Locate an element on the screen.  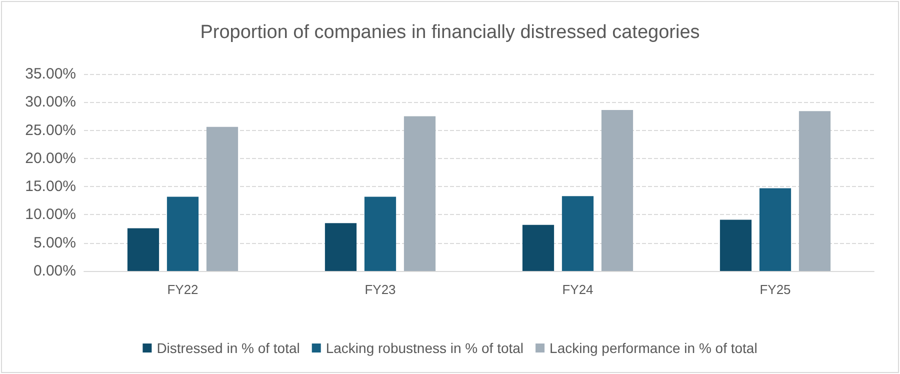
y-tick-label: 30.00% is located at coordinates (50, 102).